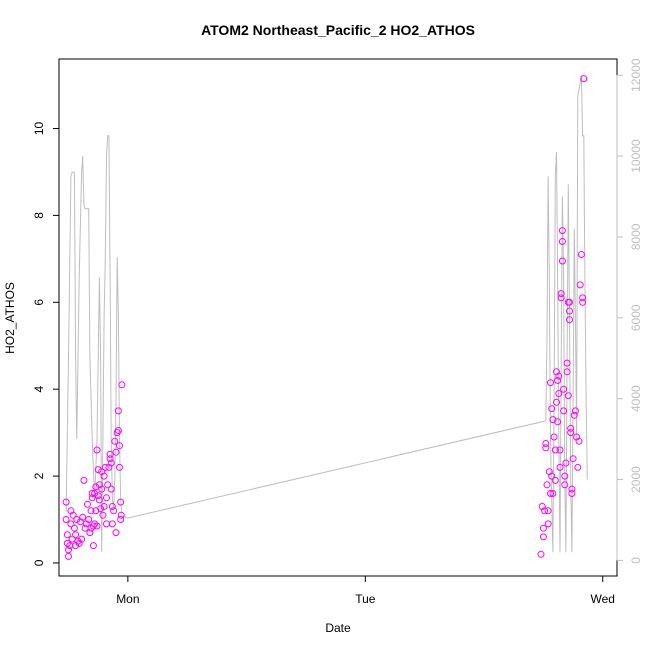  I want to click on x-axis: Mon Tue Wed, so click(365, 590).